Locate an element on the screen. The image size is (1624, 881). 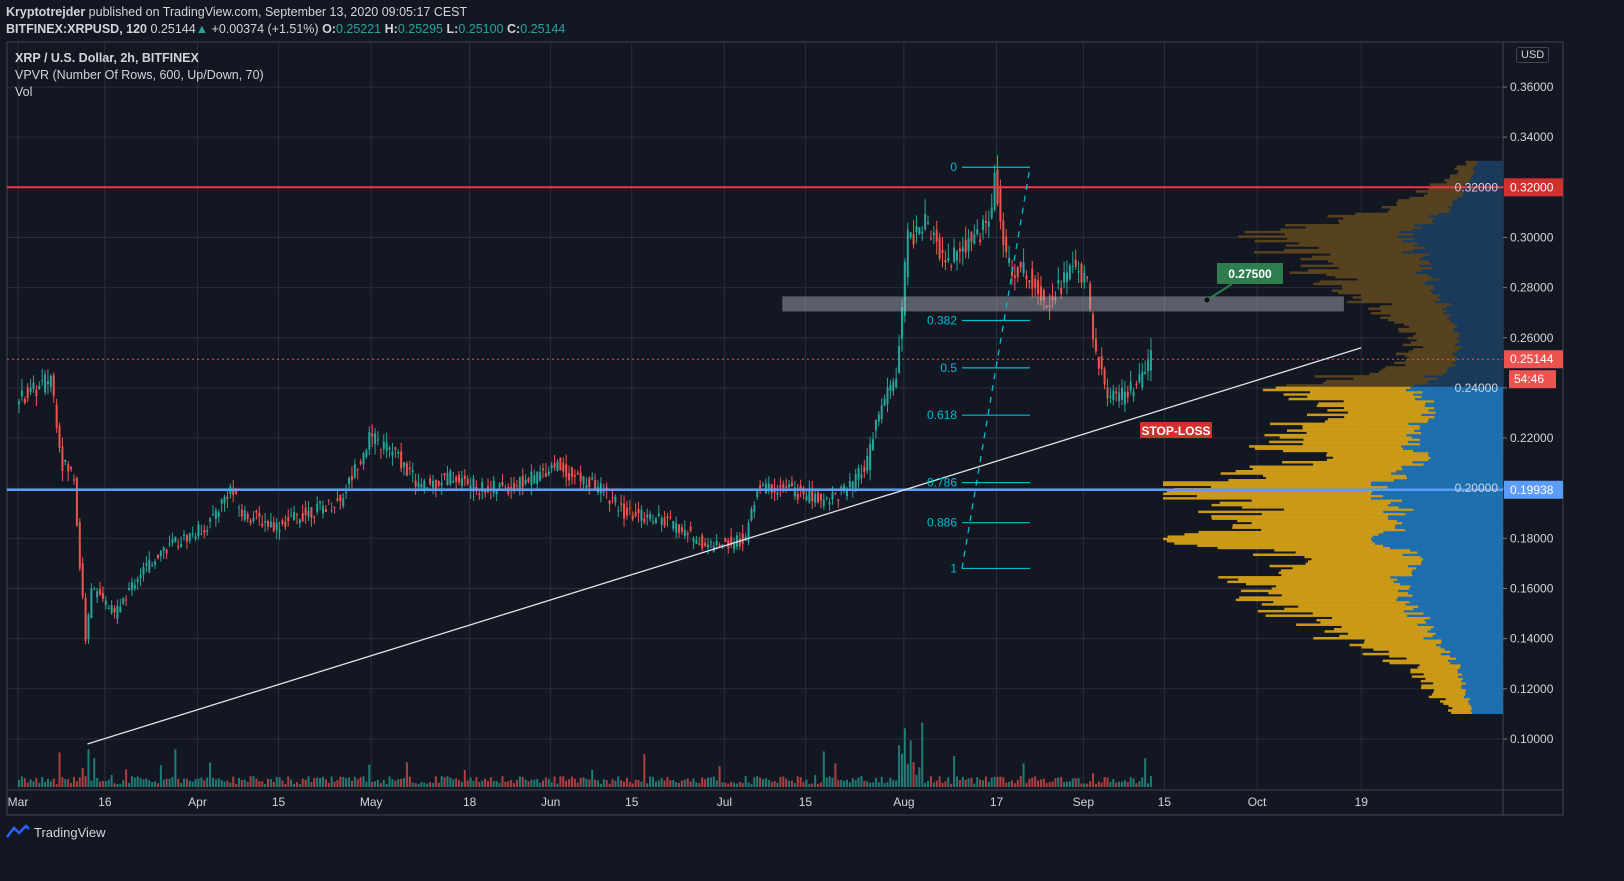
vpvr-legend: VPVR (Number Of Rows, 600, Up/Down, 70) is located at coordinates (139, 75).